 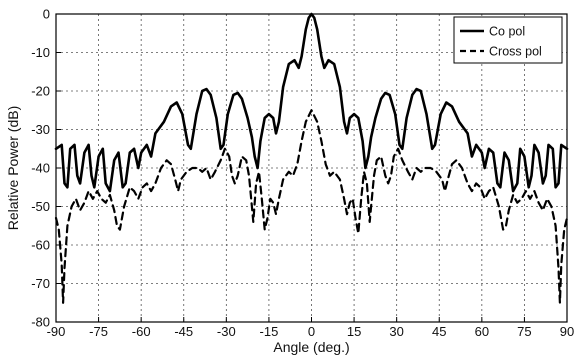 What do you see at coordinates (226, 331) in the screenshot?
I see `x-tick-label: -30` at bounding box center [226, 331].